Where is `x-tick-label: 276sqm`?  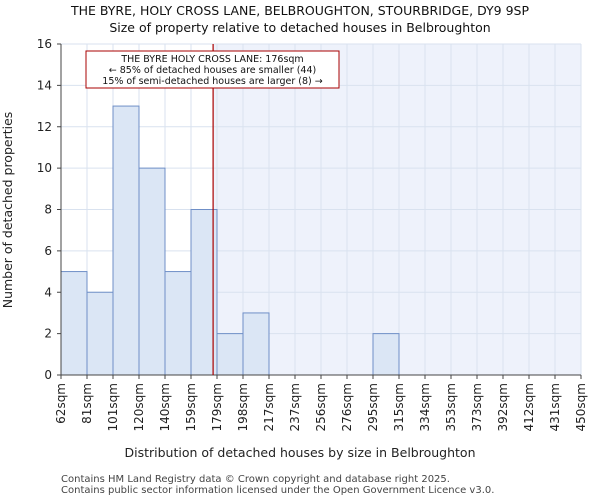 x-tick-label: 276sqm is located at coordinates (347, 407).